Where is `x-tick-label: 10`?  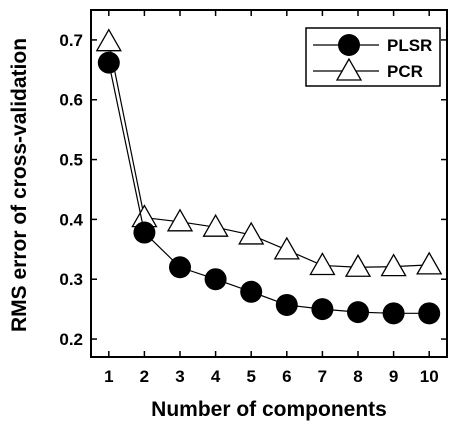
x-tick-label: 10 is located at coordinates (429, 376).